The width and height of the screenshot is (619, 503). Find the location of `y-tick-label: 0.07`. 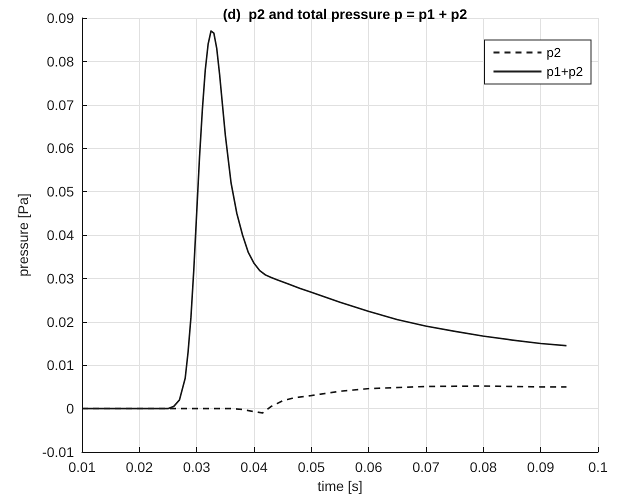

y-tick-label: 0.07 is located at coordinates (60, 104).